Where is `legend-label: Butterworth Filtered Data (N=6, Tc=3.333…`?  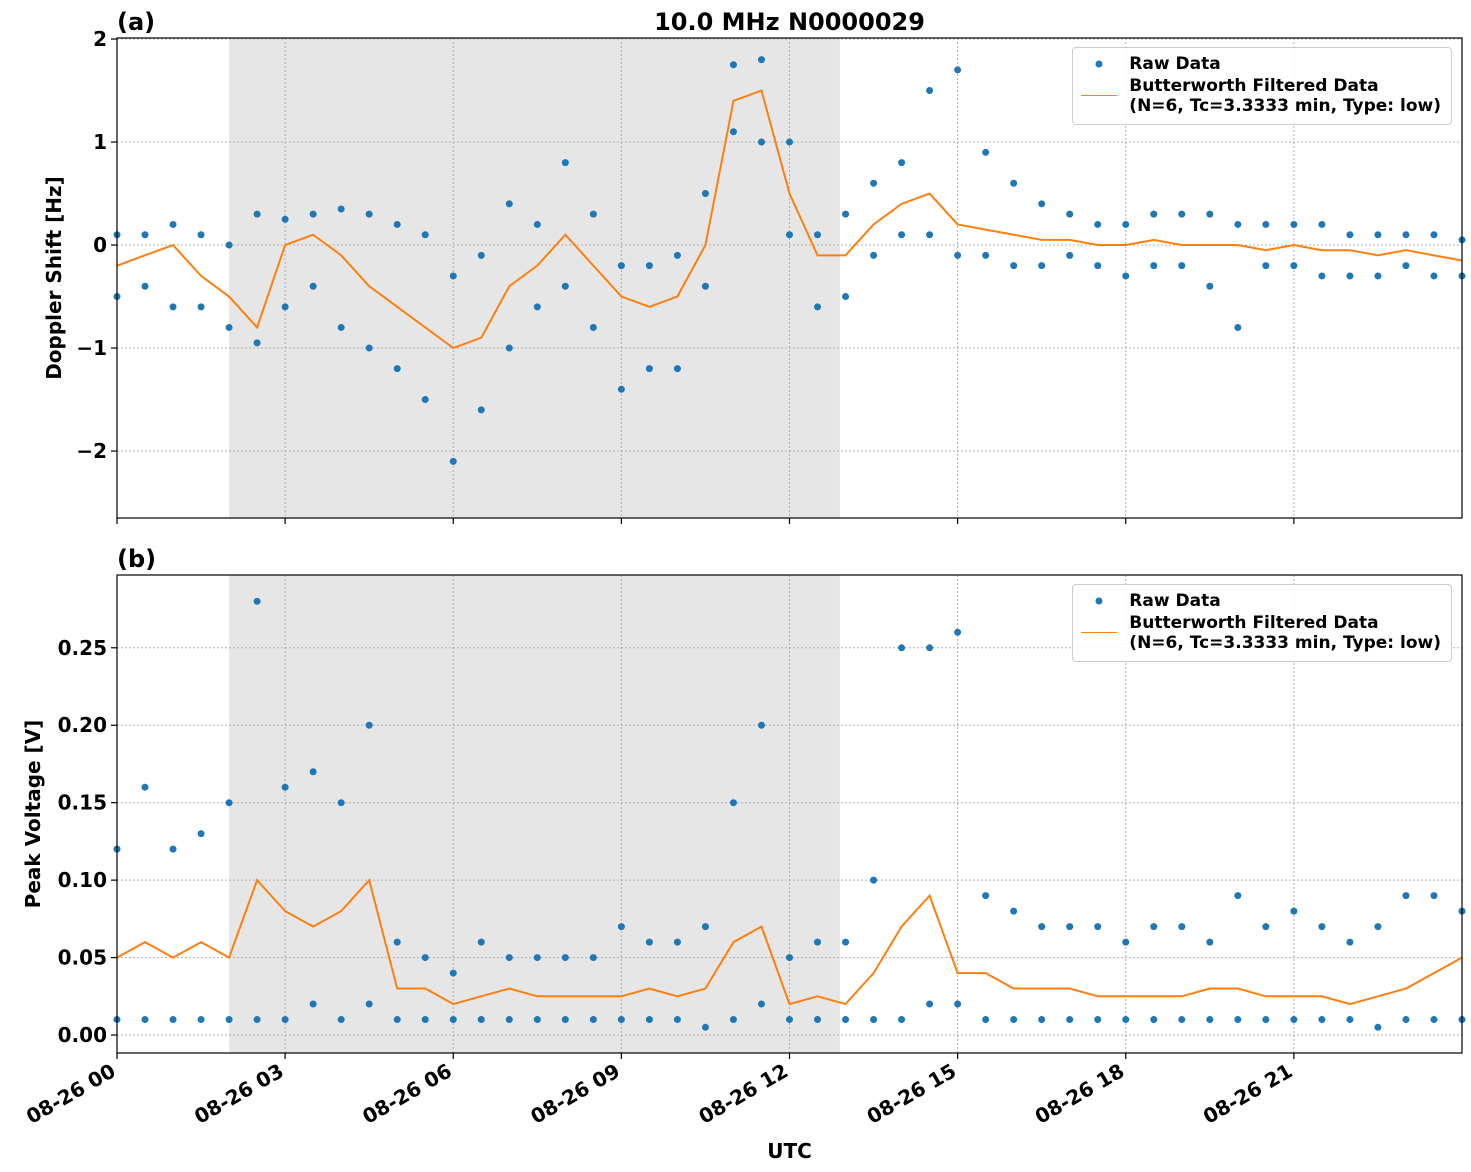 legend-label: Butterworth Filtered Data (N=6, Tc=3.333… is located at coordinates (1285, 633).